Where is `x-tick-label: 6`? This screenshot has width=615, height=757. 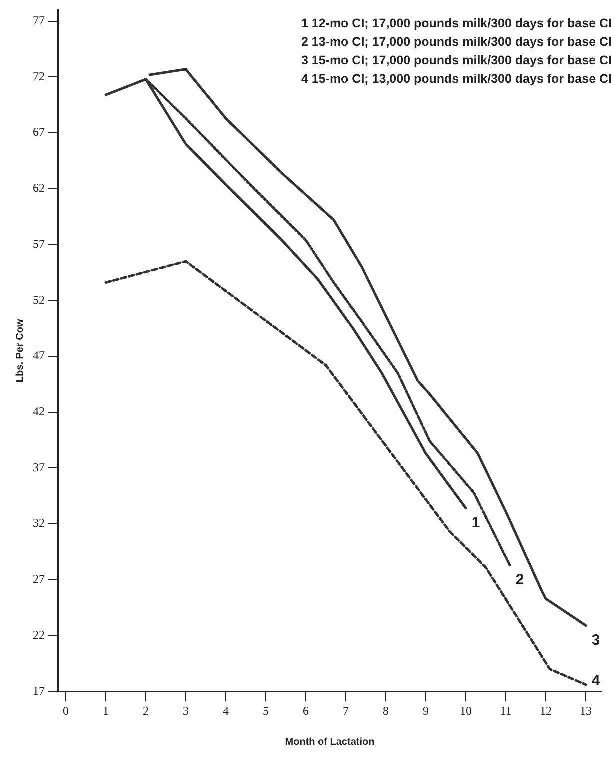
x-tick-label: 6 is located at coordinates (306, 711).